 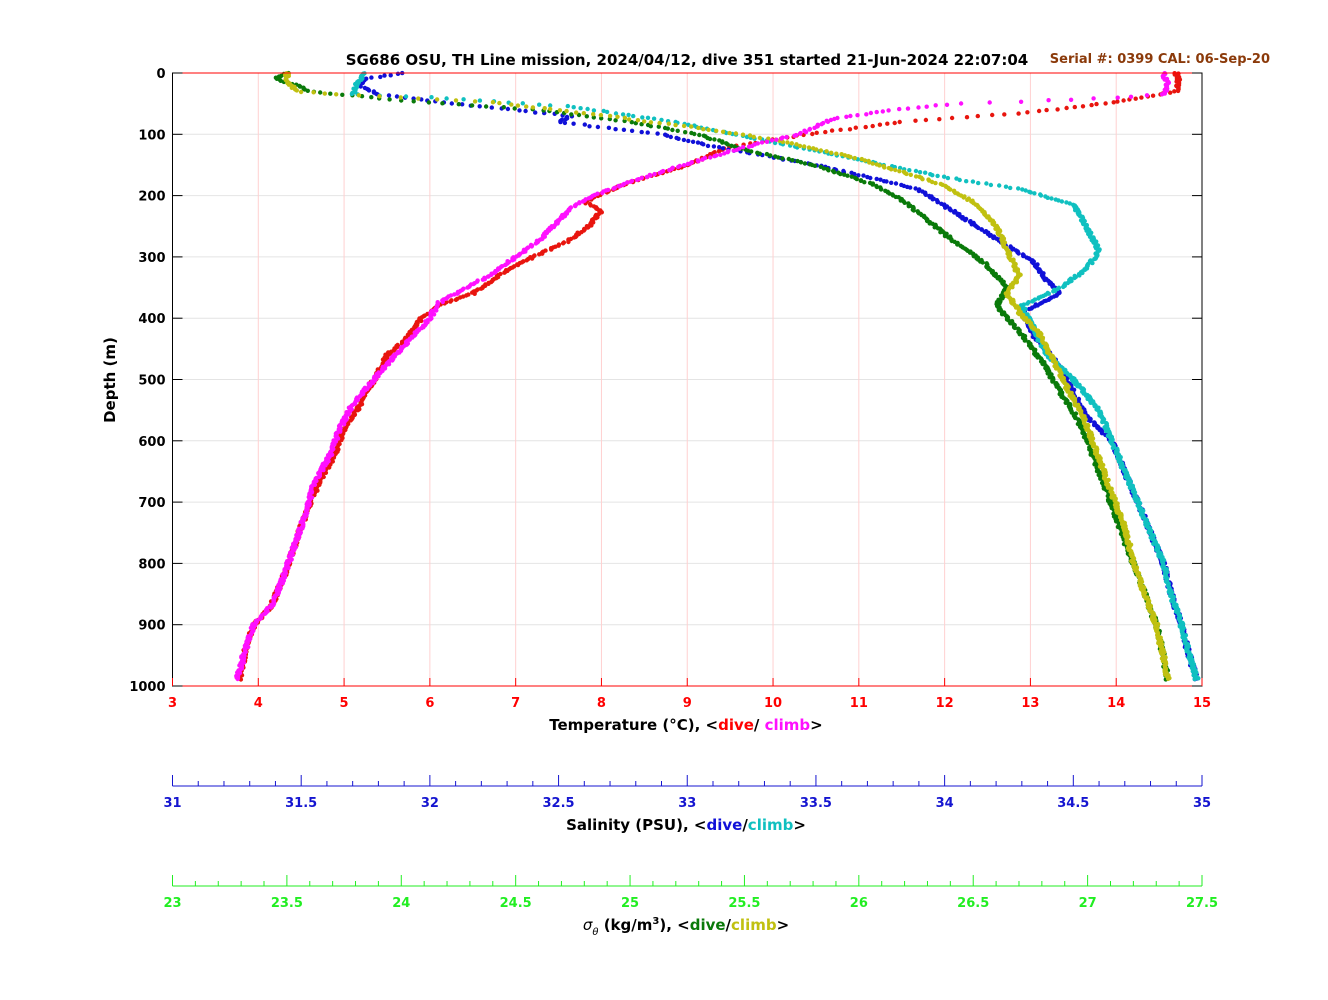 I want to click on salinity-tick-label: 31.5, so click(x=301, y=803).